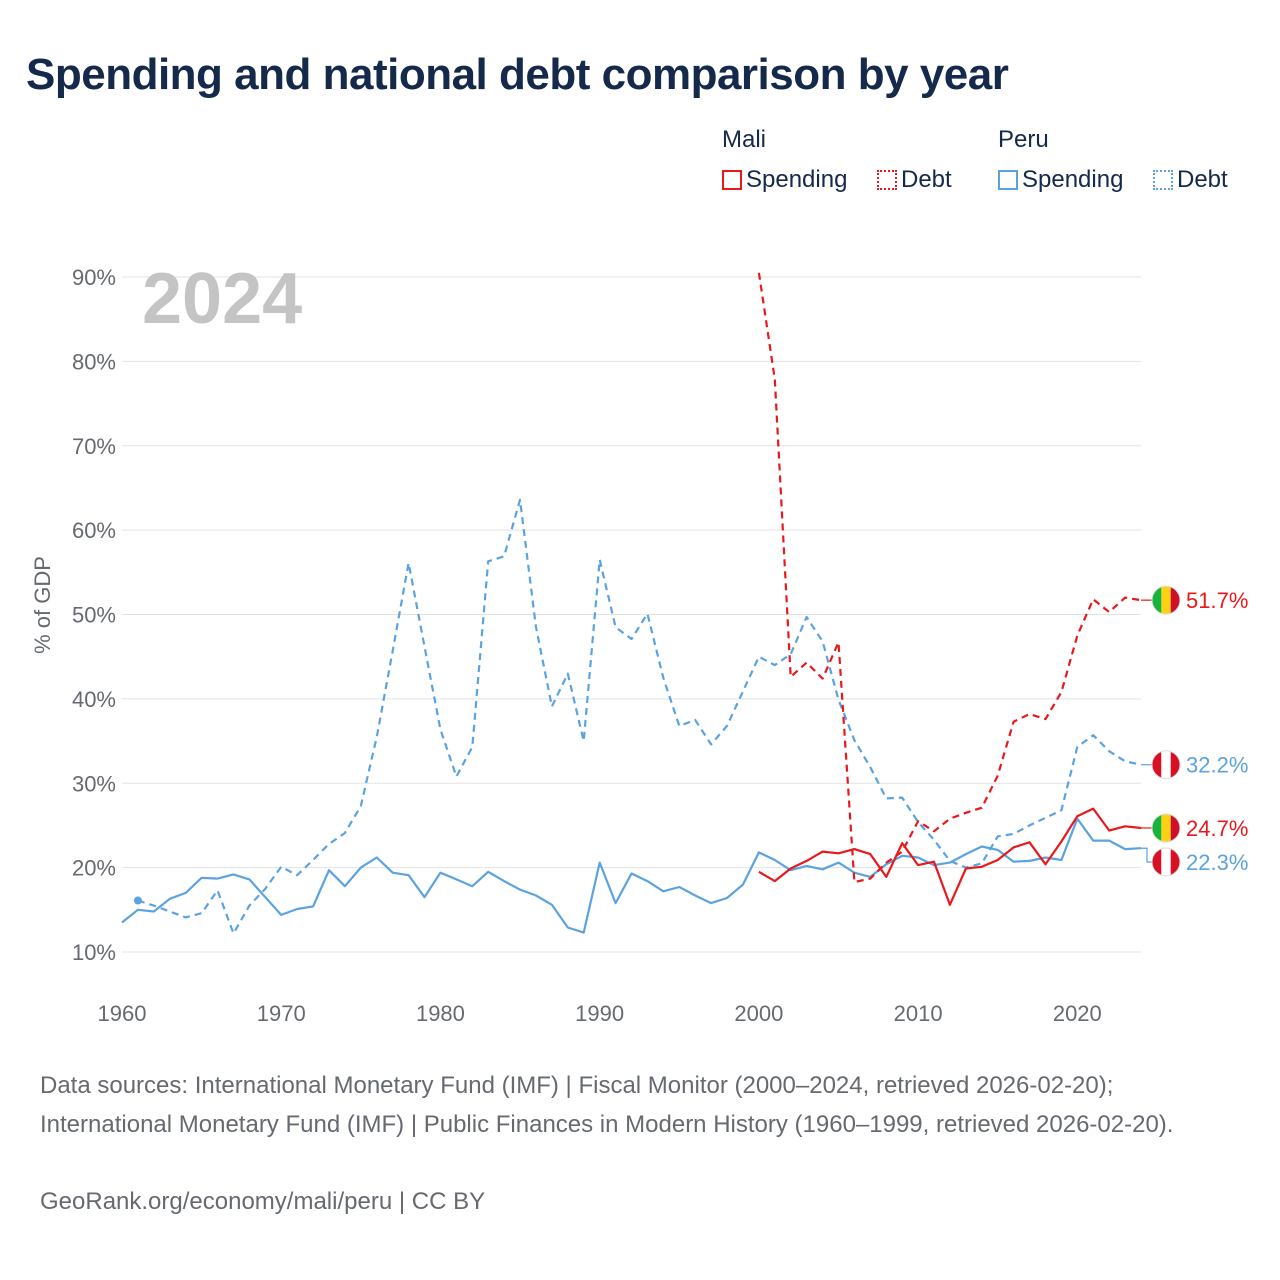  I want to click on series-line-peru-spending, so click(631, 875).